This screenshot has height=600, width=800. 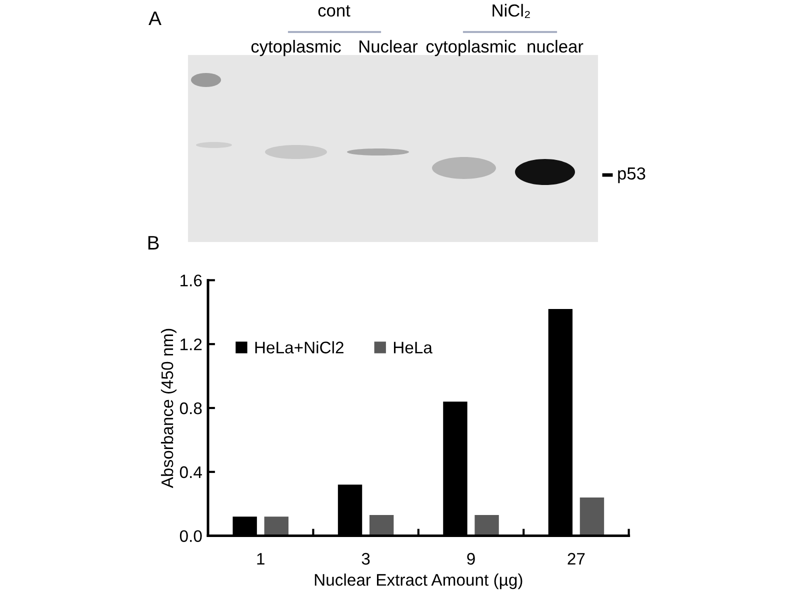 What do you see at coordinates (191, 408) in the screenshot?
I see `y-tick-label: 0.8` at bounding box center [191, 408].